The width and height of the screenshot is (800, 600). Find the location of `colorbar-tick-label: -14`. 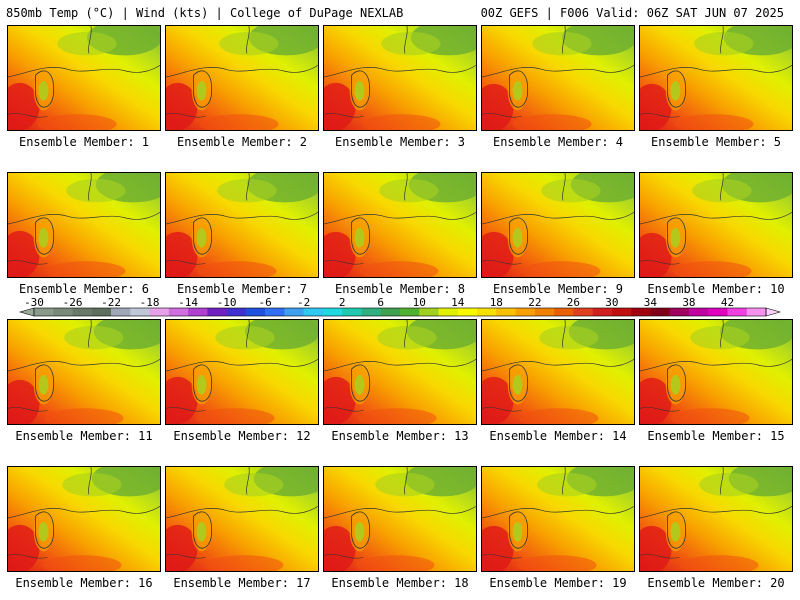

colorbar-tick-label: -14 is located at coordinates (188, 303).